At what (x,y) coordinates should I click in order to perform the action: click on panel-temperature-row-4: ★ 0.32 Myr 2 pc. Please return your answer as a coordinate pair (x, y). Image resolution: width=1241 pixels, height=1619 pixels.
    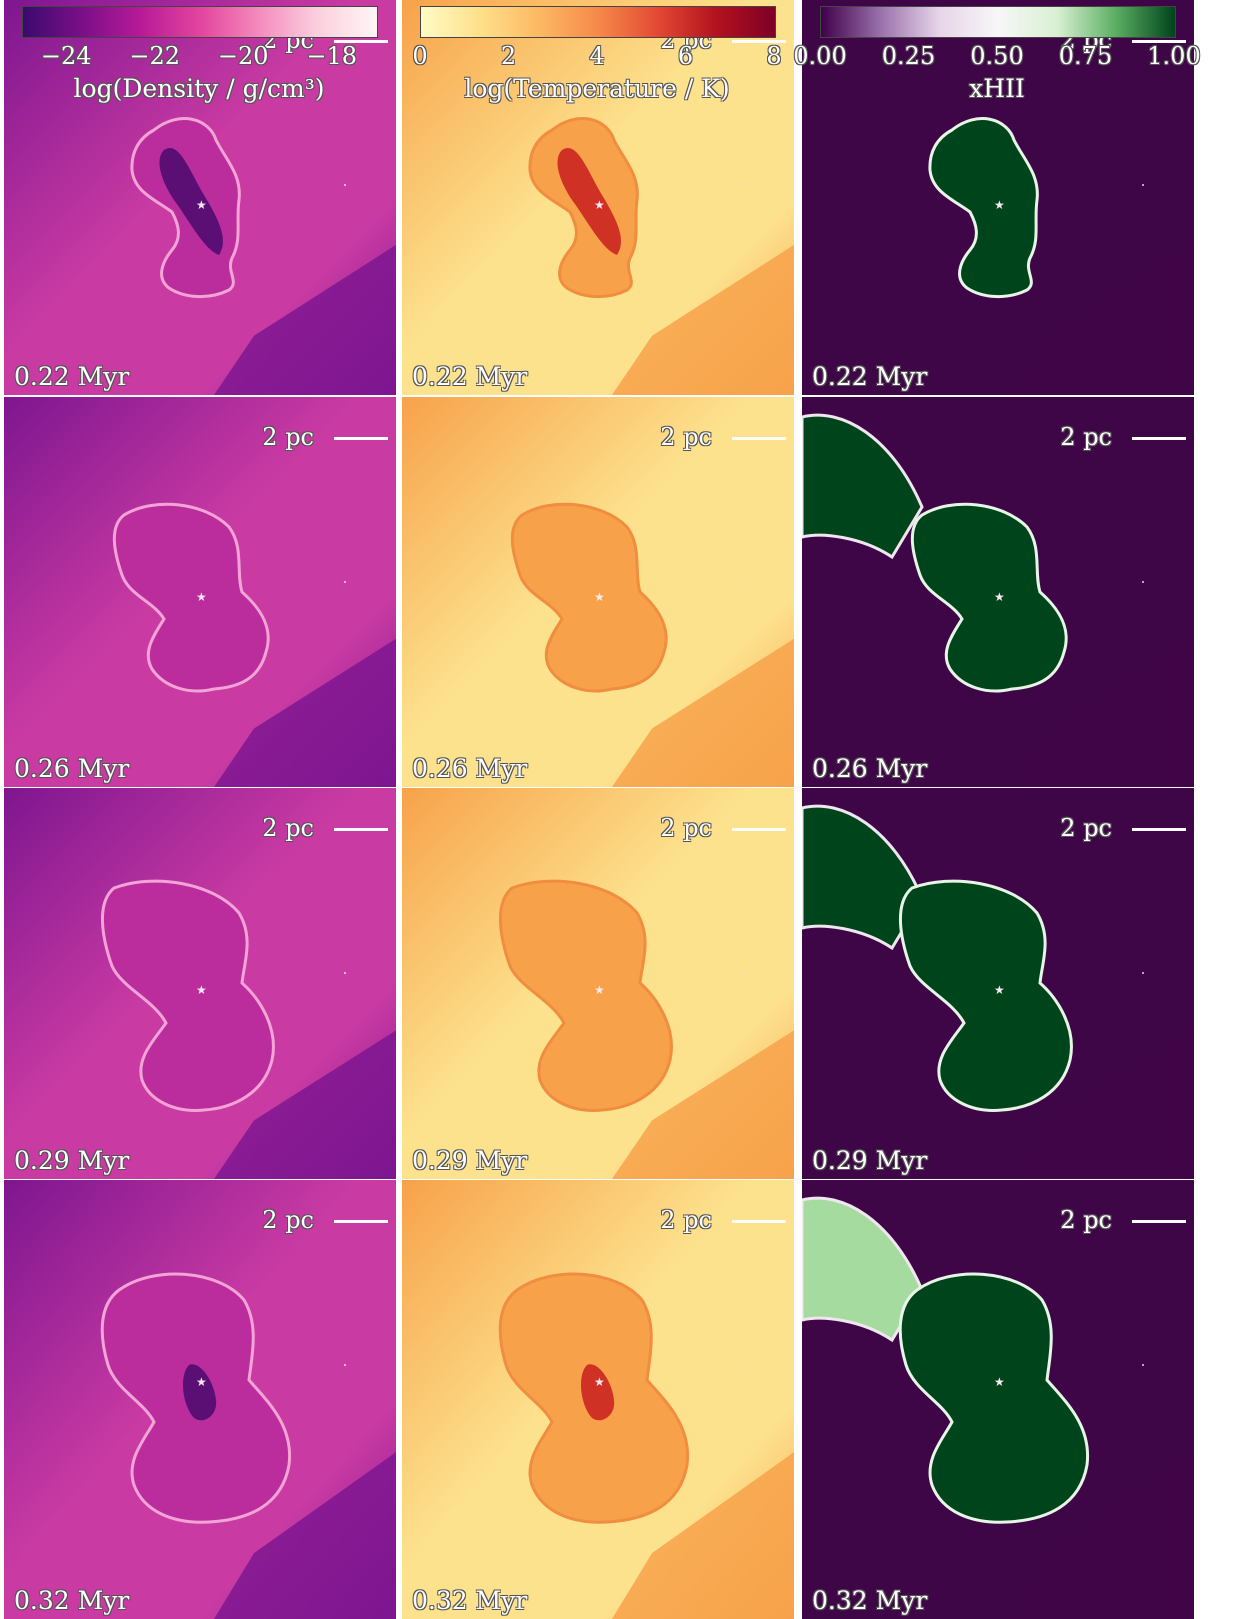
    Looking at the image, I should click on (598, 1399).